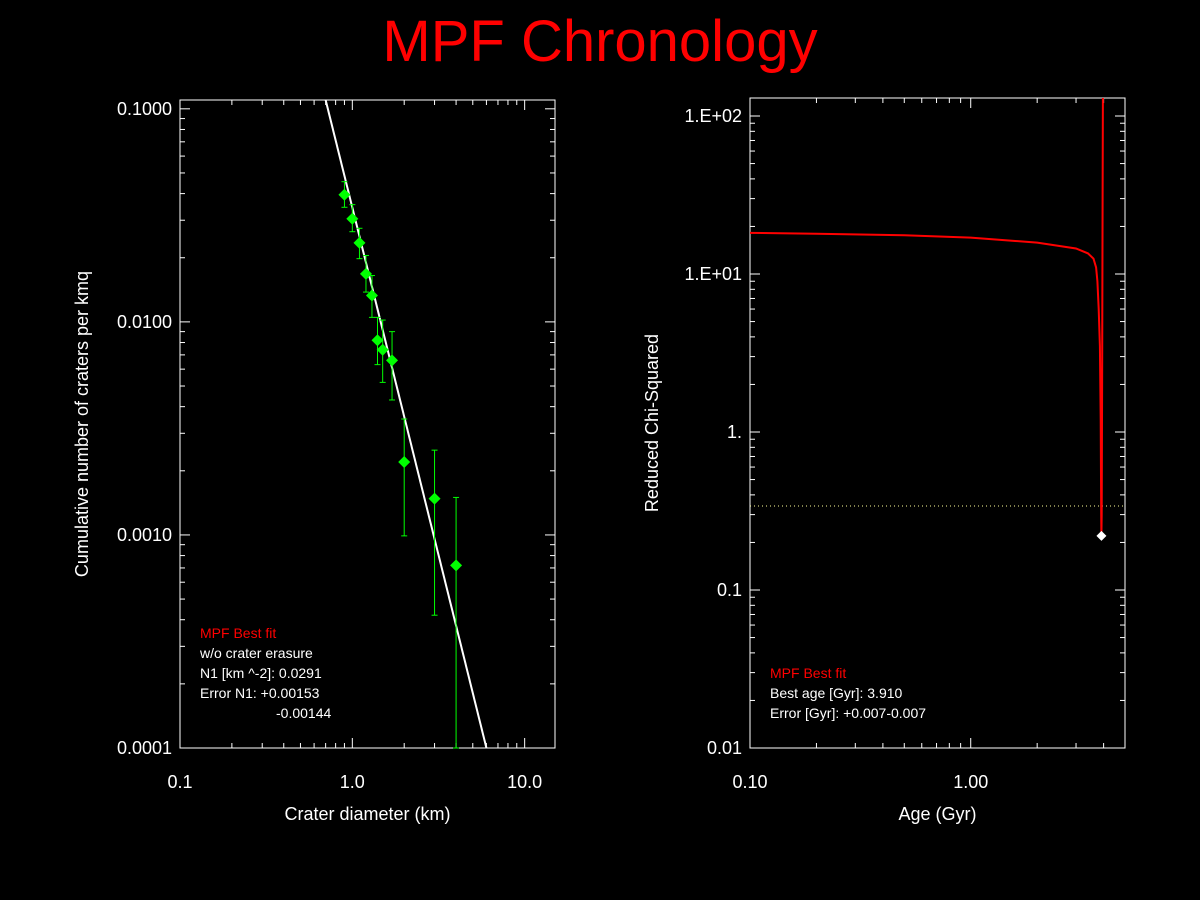 The width and height of the screenshot is (1200, 900). Describe the element at coordinates (144, 535) in the screenshot. I see `y-tick-label: 0.0010` at that location.